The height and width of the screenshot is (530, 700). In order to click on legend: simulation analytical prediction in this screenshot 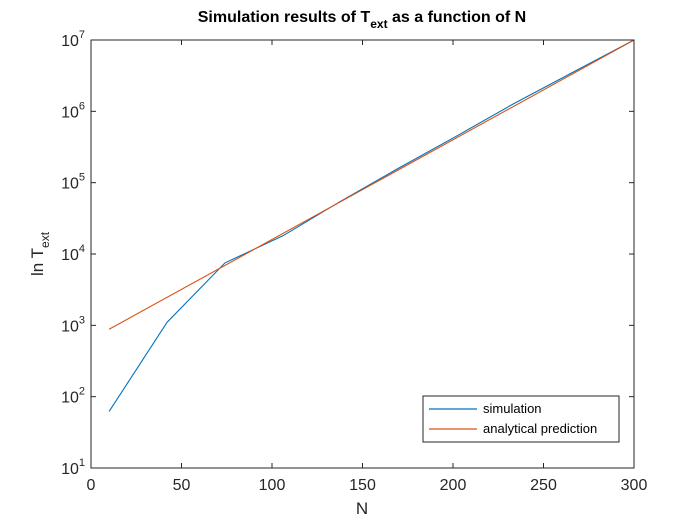, I will do `click(521, 419)`.